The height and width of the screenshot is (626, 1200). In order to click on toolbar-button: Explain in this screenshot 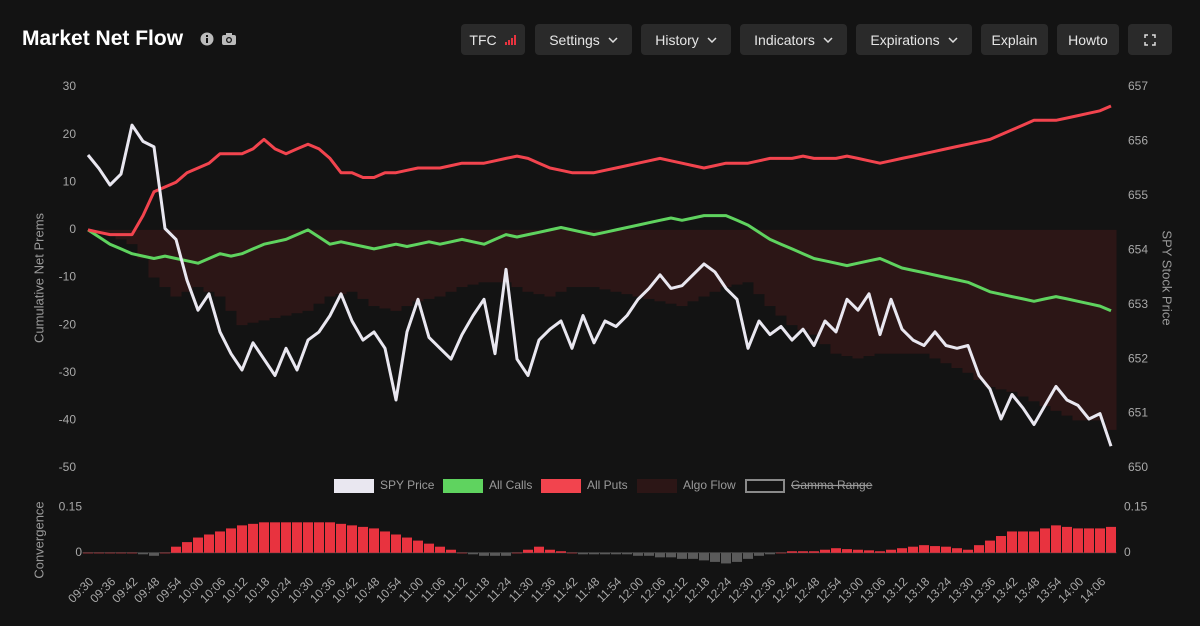, I will do `click(1014, 39)`.